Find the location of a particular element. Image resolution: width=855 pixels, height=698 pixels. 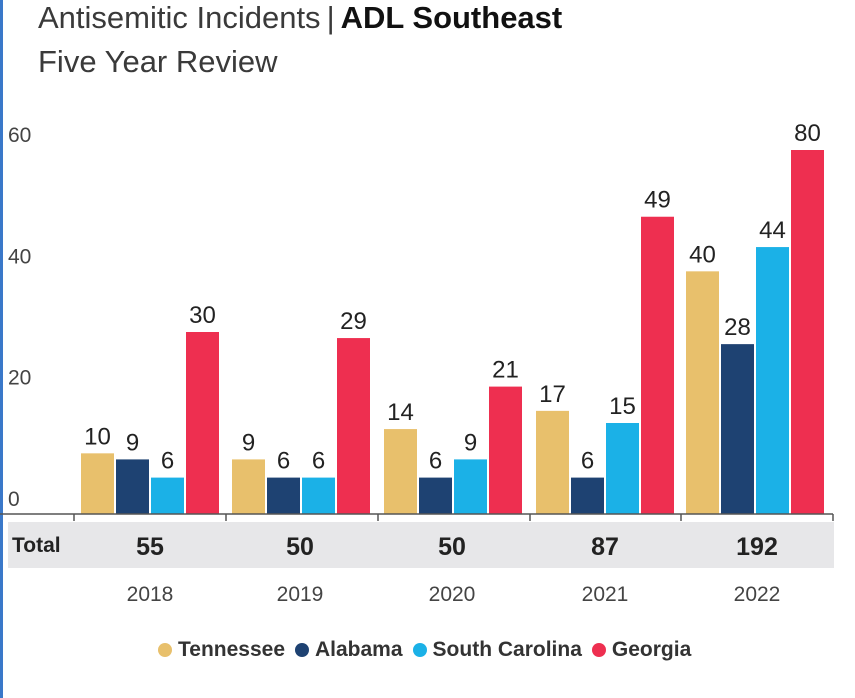

title-main: Antisemitic Incidents is located at coordinates (179, 17).